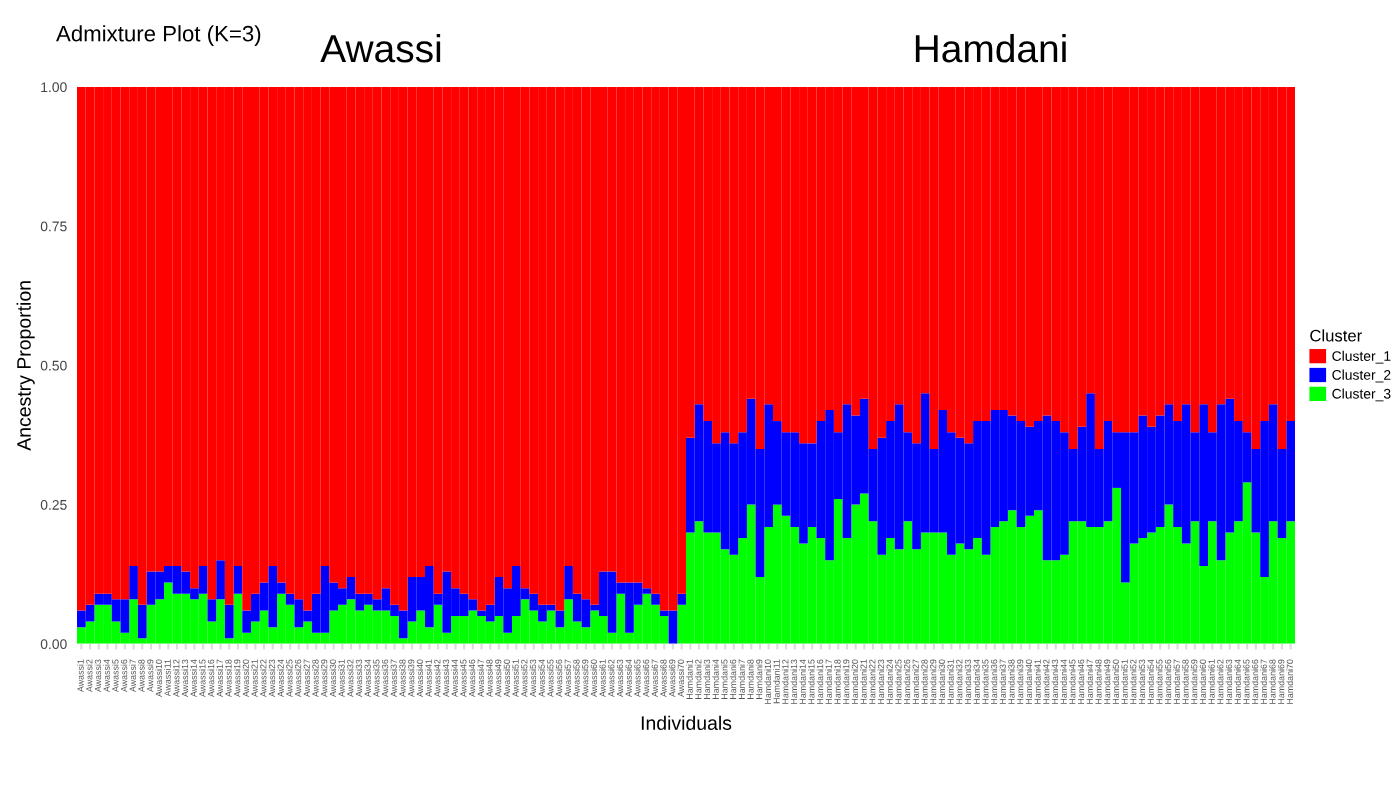 The image size is (1400, 790). What do you see at coordinates (158, 35) in the screenshot?
I see `chart-title: Admixture Plot (K=3)` at bounding box center [158, 35].